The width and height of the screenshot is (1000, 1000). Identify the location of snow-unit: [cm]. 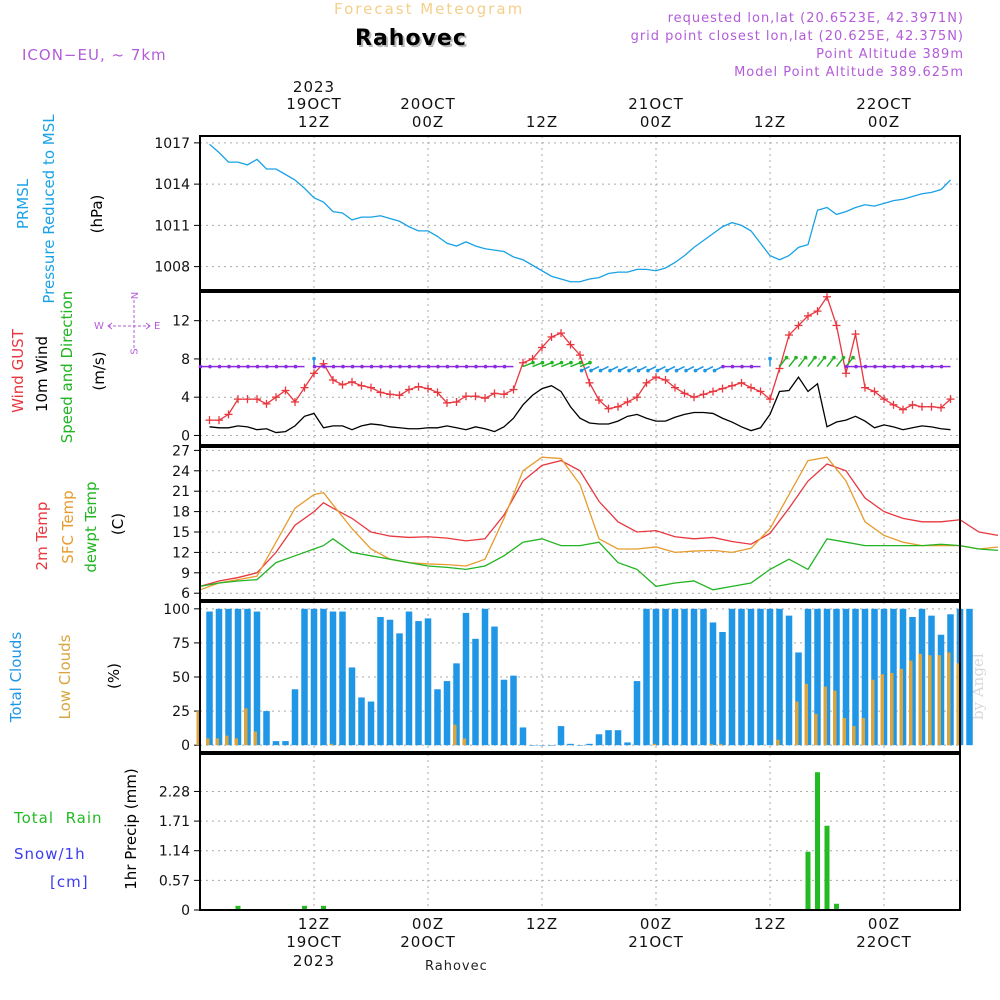
(69, 882).